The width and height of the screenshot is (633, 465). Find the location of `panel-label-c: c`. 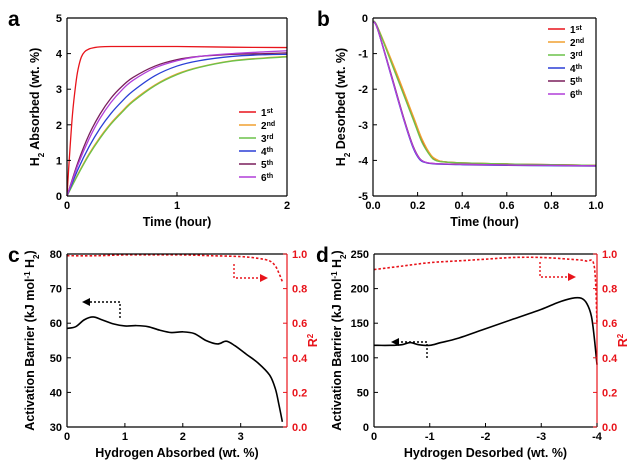

panel-label-c: c is located at coordinates (14, 255).